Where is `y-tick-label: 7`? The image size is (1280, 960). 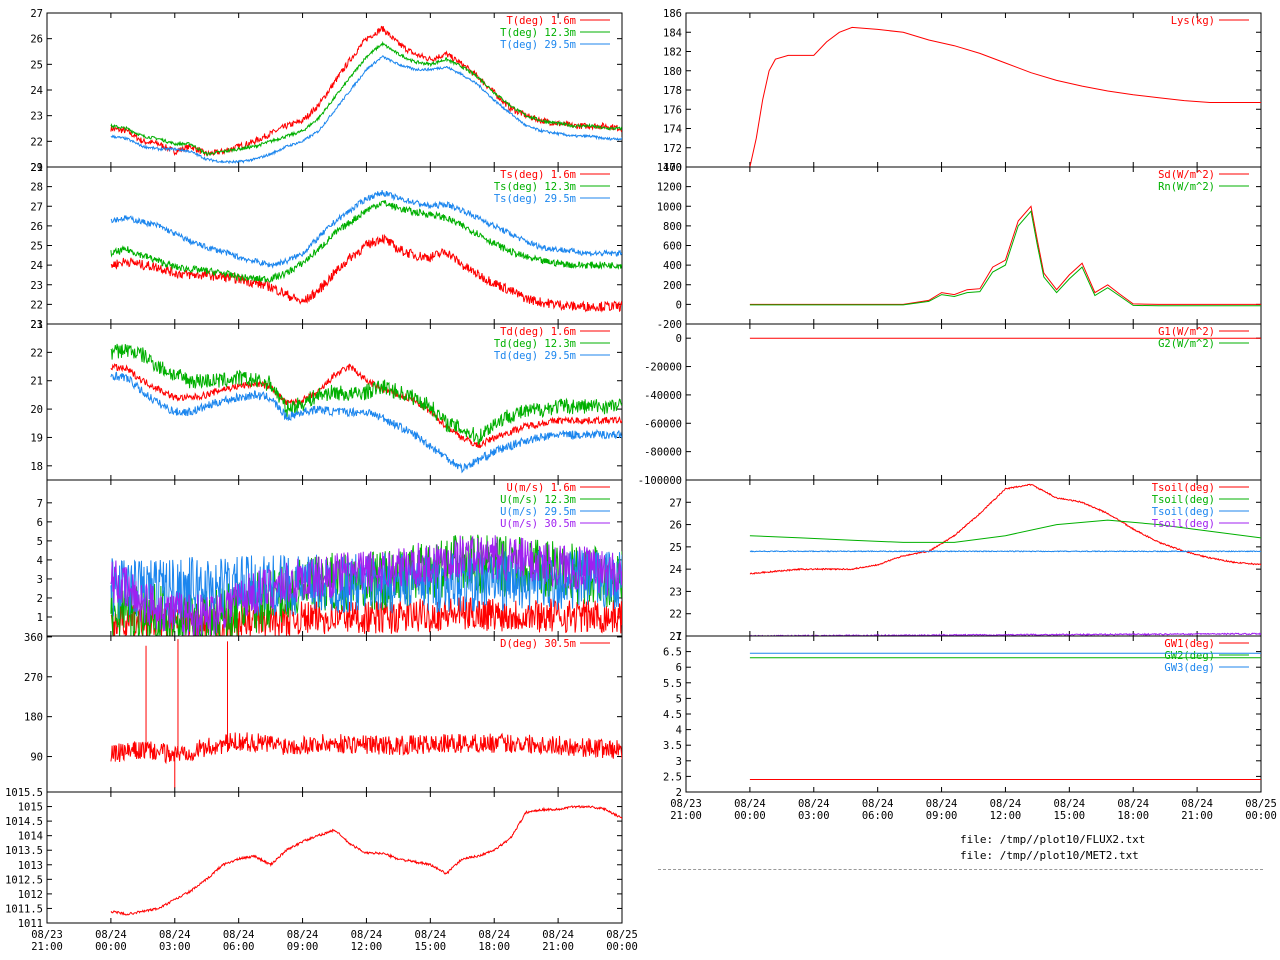 y-tick-label: 7 is located at coordinates (40, 504).